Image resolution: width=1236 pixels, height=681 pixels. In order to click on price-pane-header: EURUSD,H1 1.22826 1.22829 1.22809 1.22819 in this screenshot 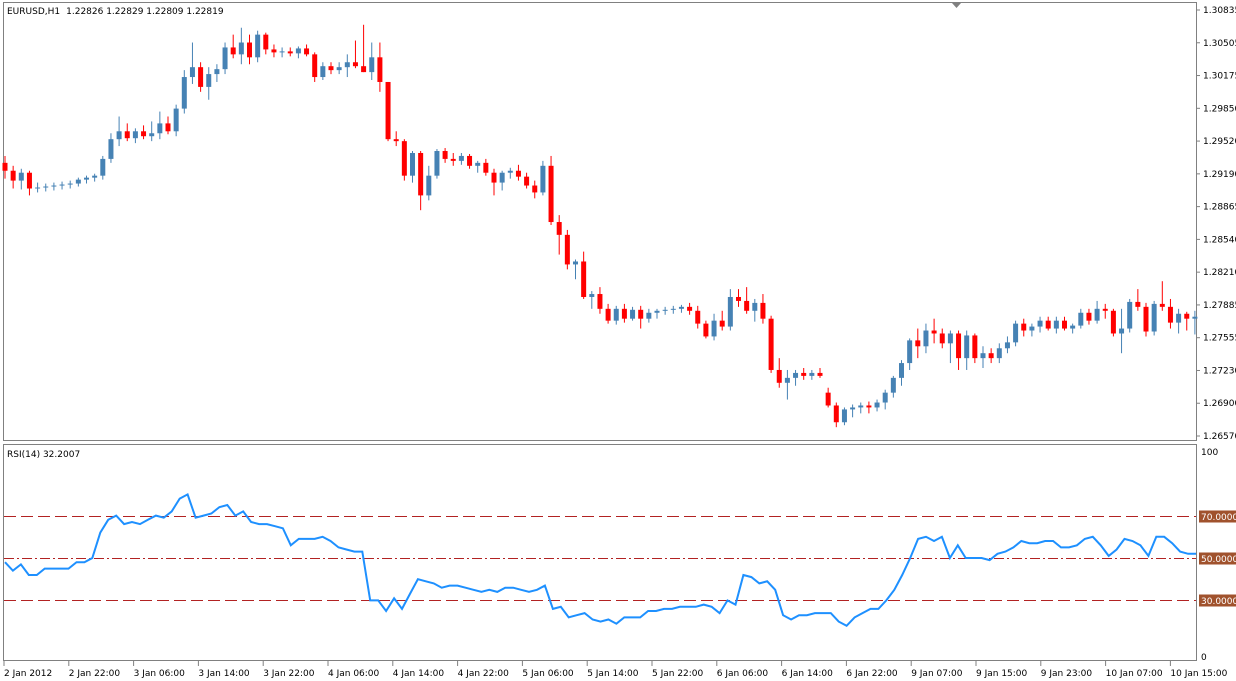, I will do `click(115, 12)`.